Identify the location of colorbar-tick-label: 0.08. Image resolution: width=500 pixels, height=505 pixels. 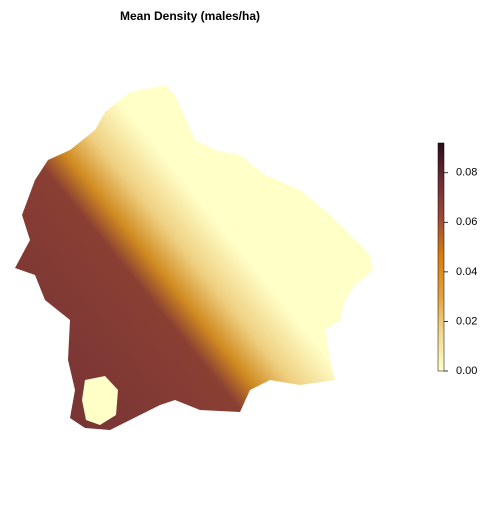
(466, 173).